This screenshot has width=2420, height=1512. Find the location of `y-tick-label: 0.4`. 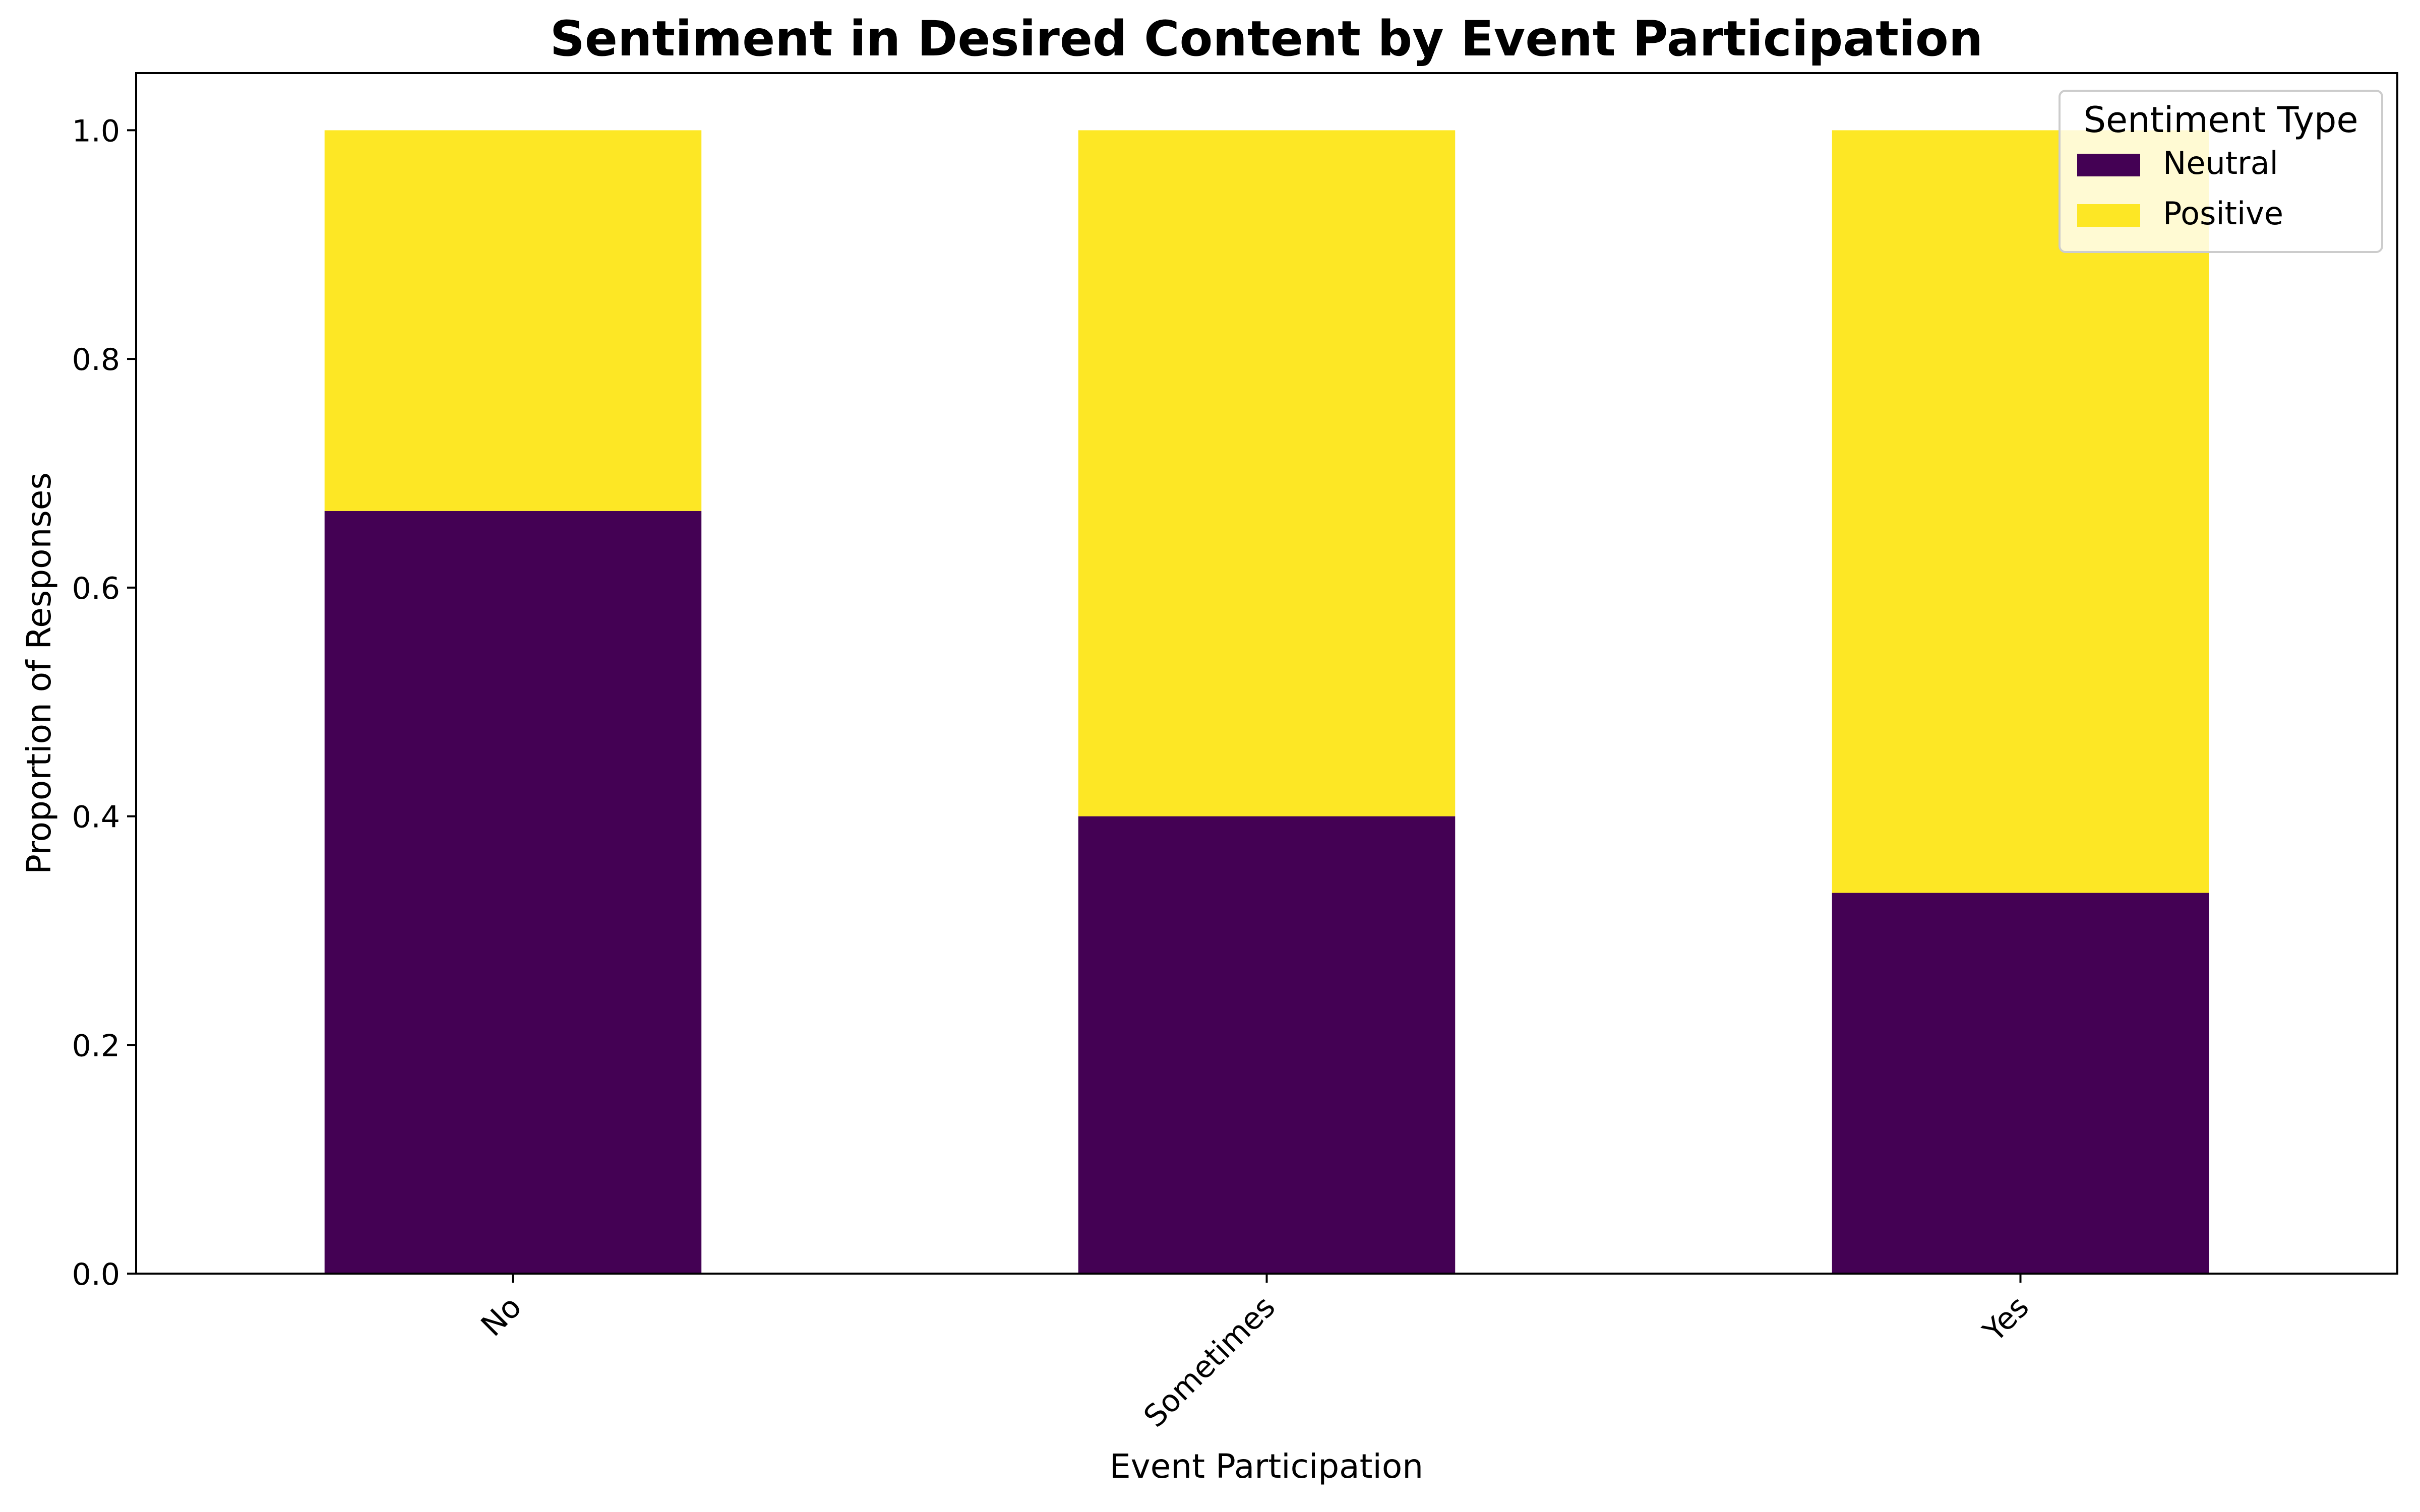

y-tick-label: 0.4 is located at coordinates (96, 818).